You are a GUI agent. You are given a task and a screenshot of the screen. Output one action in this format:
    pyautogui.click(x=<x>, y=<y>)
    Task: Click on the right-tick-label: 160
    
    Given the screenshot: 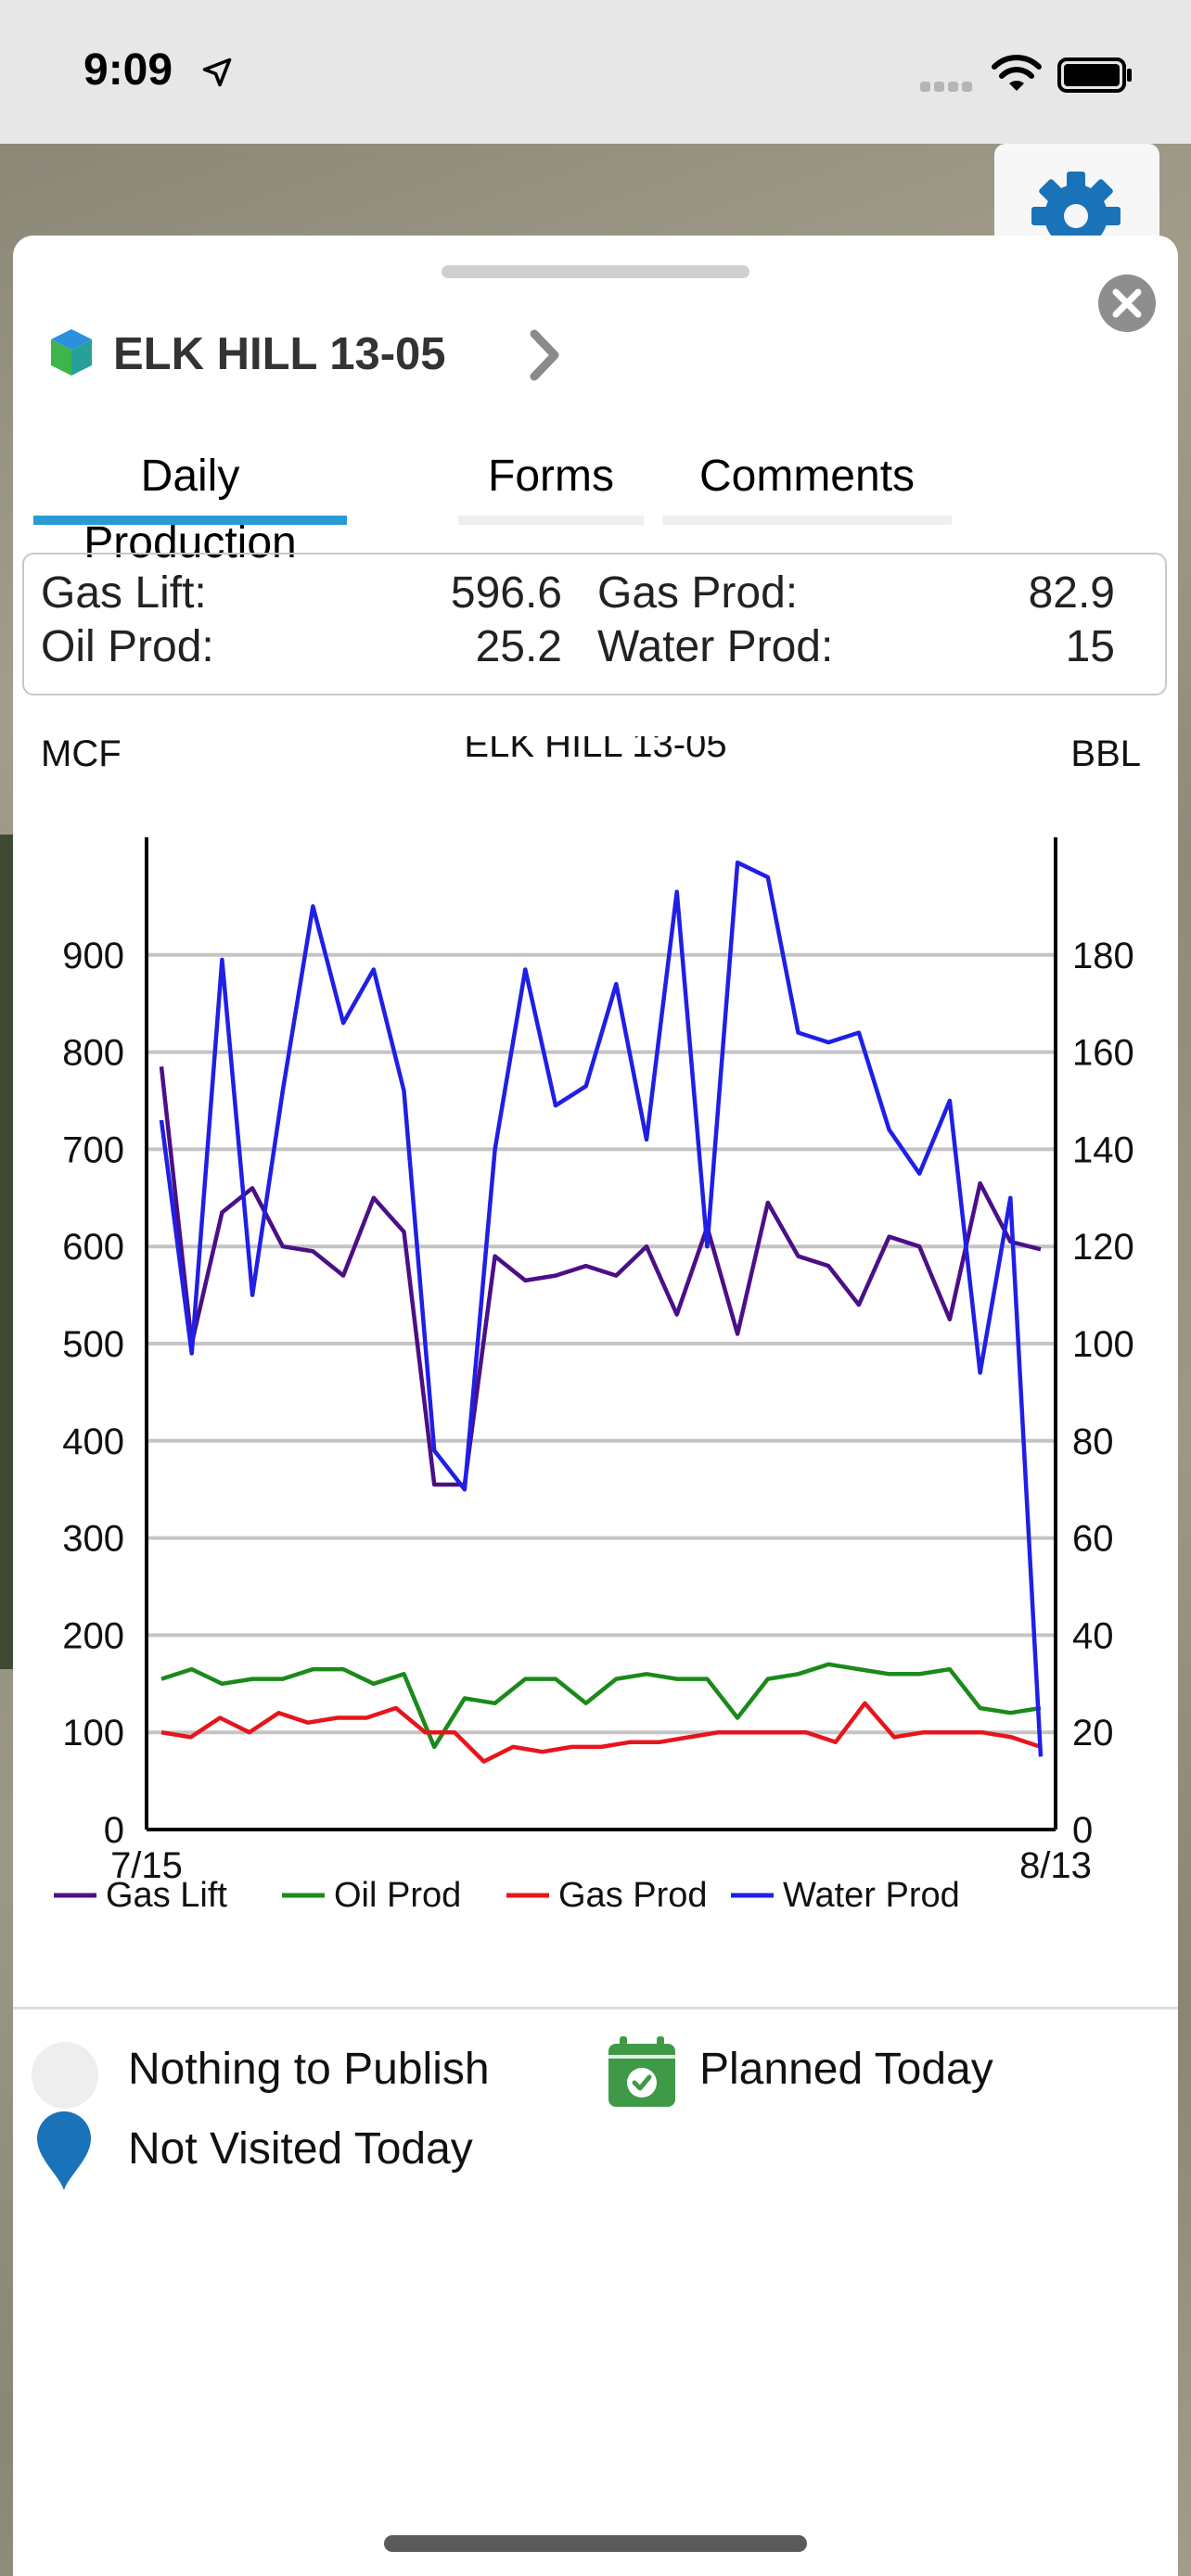 What is the action you would take?
    pyautogui.click(x=1103, y=1053)
    